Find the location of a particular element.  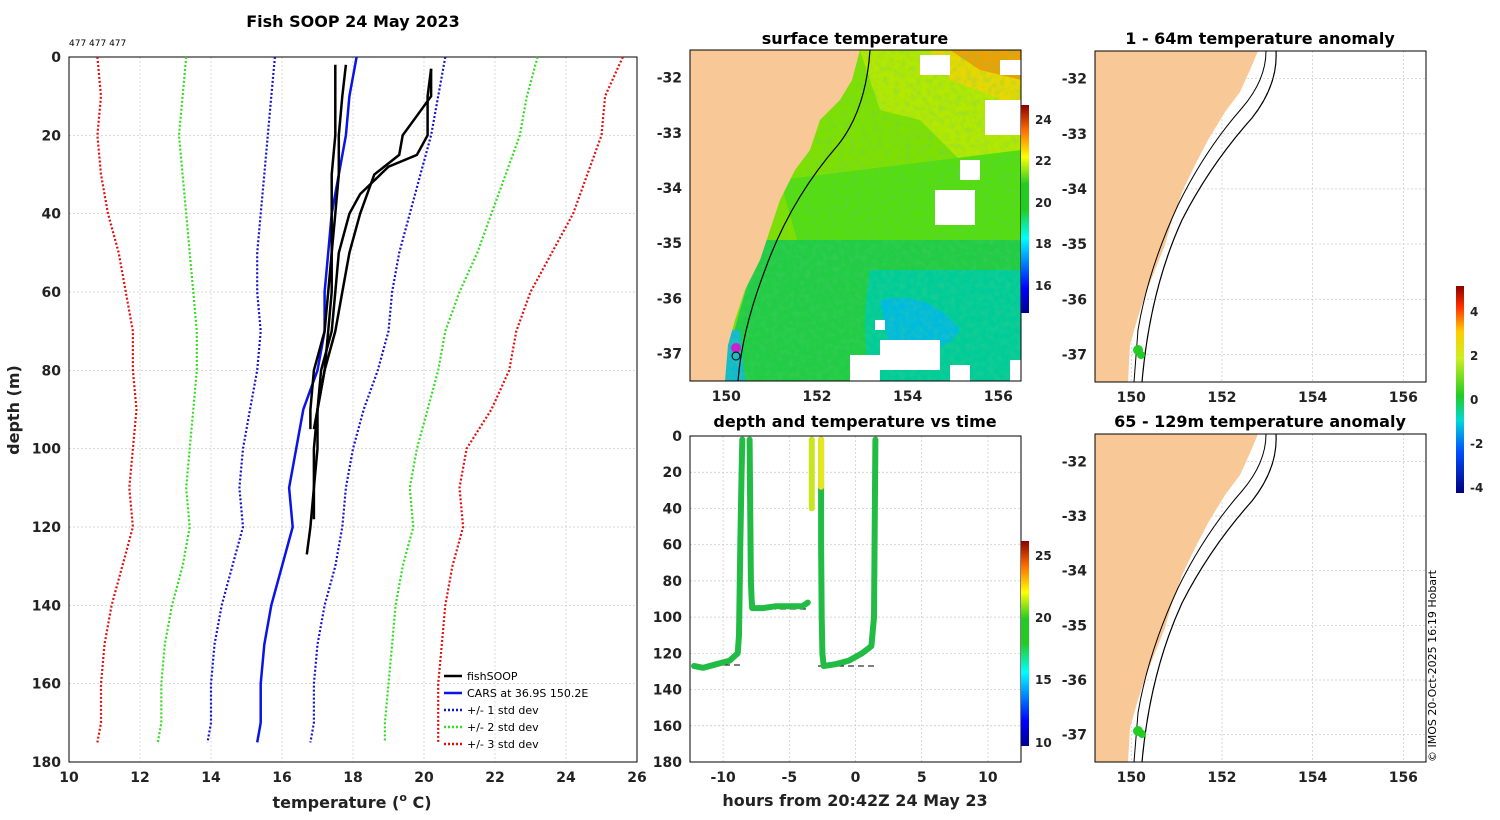

anomaly-deep-frame is located at coordinates (1260, 598).